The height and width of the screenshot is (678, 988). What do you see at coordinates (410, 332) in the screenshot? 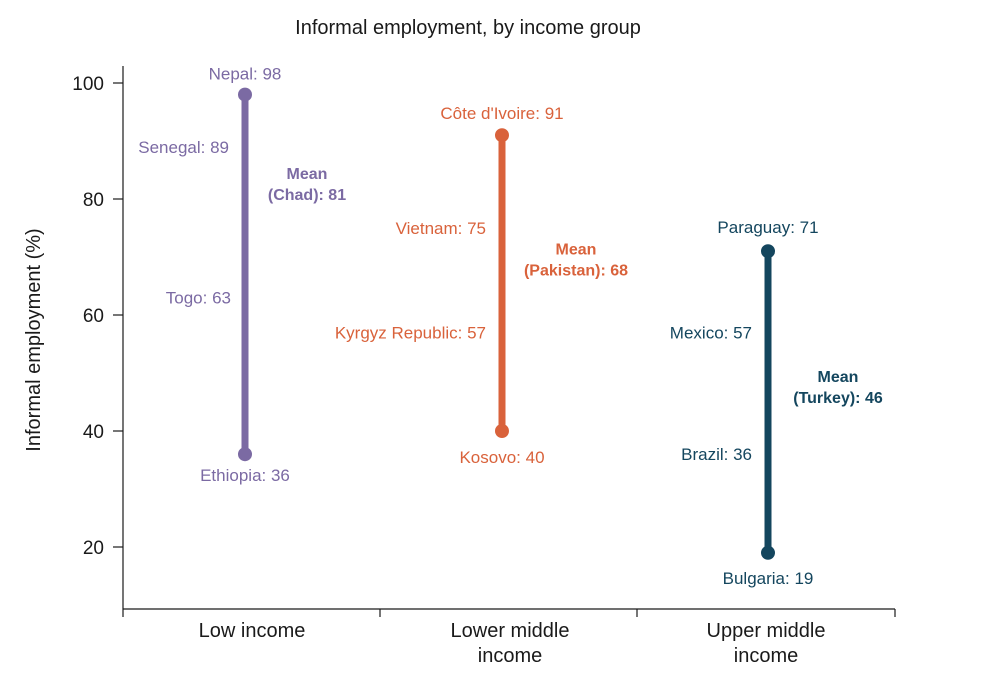
I see `data-label: Kyrgyz Republic: 57` at bounding box center [410, 332].